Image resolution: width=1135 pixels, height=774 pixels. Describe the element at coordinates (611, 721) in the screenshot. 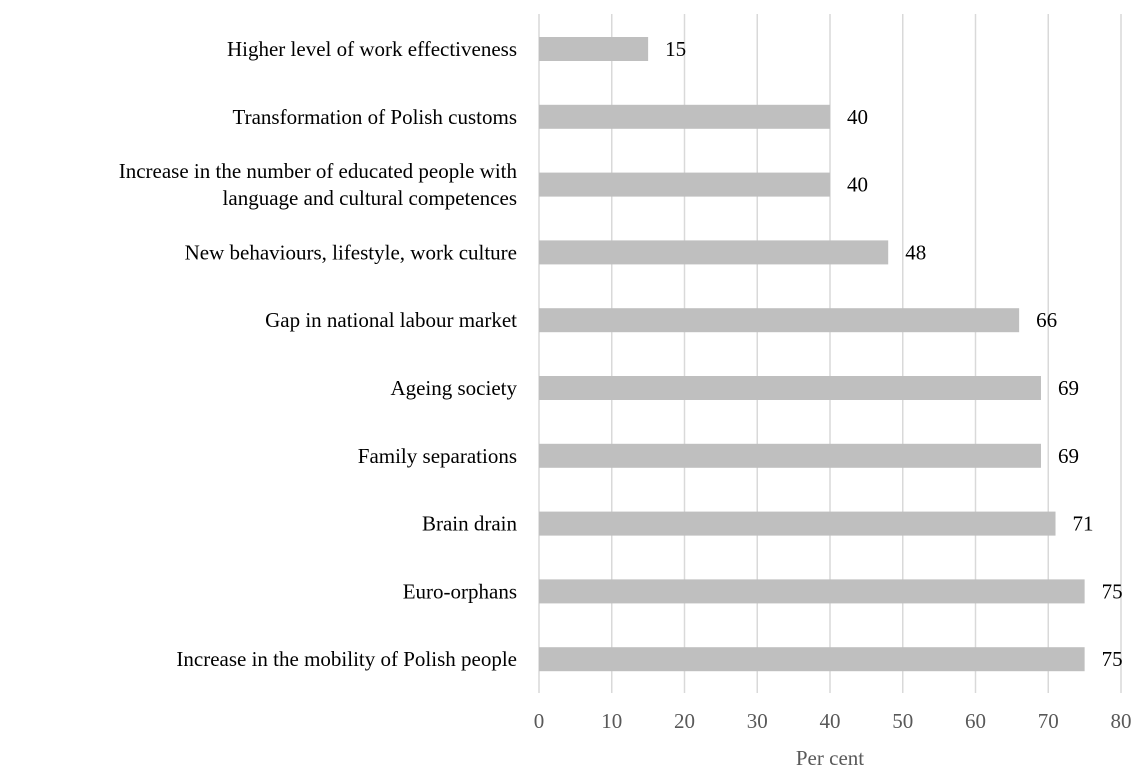

I see `x-tick-label: 10` at that location.